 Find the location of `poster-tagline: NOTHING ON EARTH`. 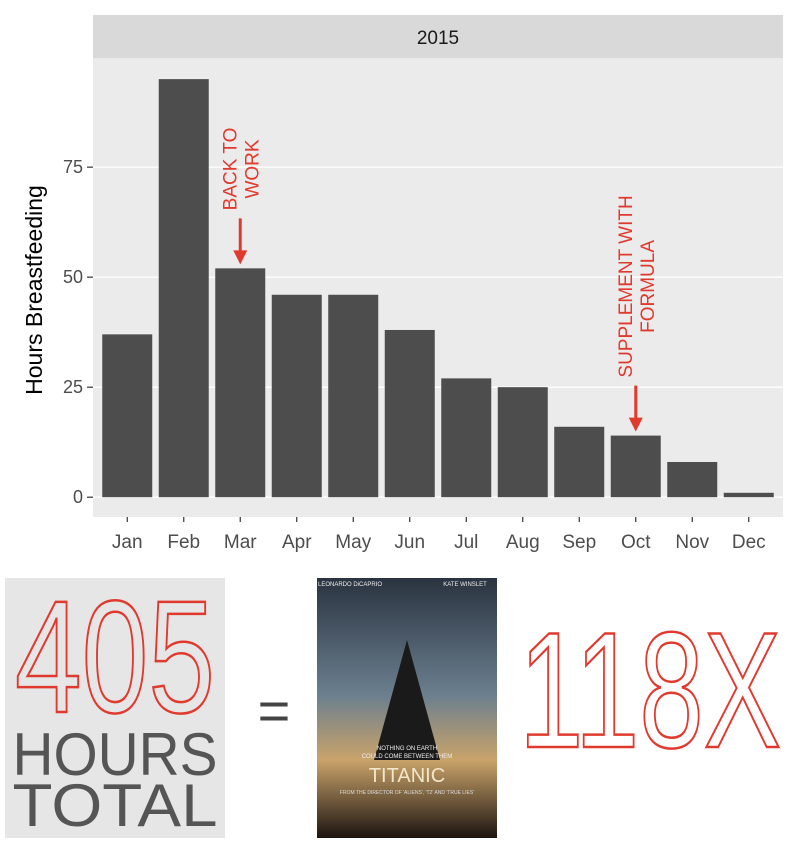

poster-tagline: NOTHING ON EARTH is located at coordinates (407, 749).